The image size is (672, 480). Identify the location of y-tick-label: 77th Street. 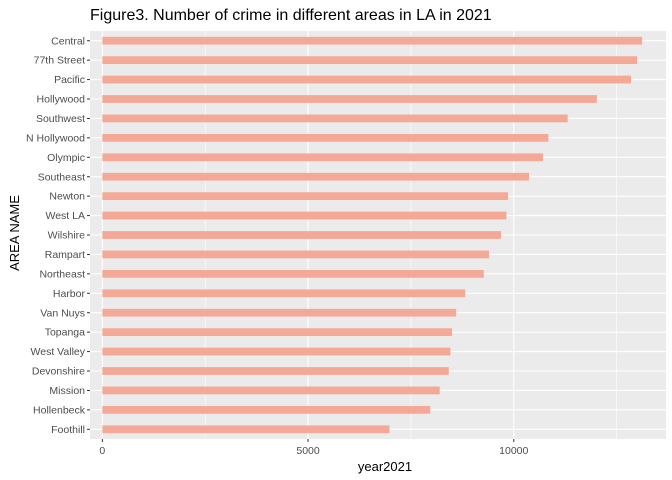
(59, 61).